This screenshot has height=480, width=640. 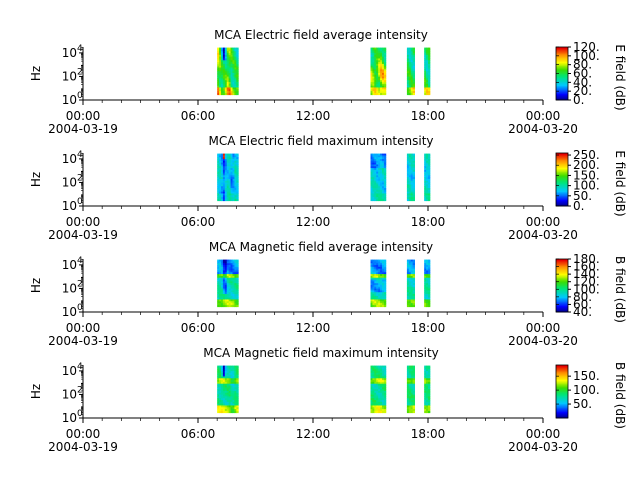 What do you see at coordinates (198, 222) in the screenshot?
I see `xtick-label: 06:00` at bounding box center [198, 222].